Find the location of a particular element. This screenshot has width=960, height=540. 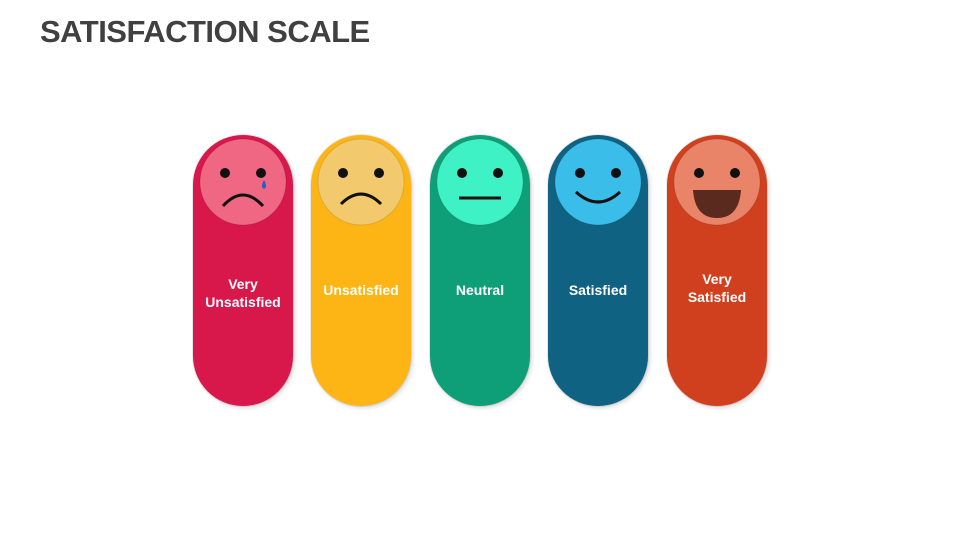

item-label: Unsatisfied is located at coordinates (361, 290).